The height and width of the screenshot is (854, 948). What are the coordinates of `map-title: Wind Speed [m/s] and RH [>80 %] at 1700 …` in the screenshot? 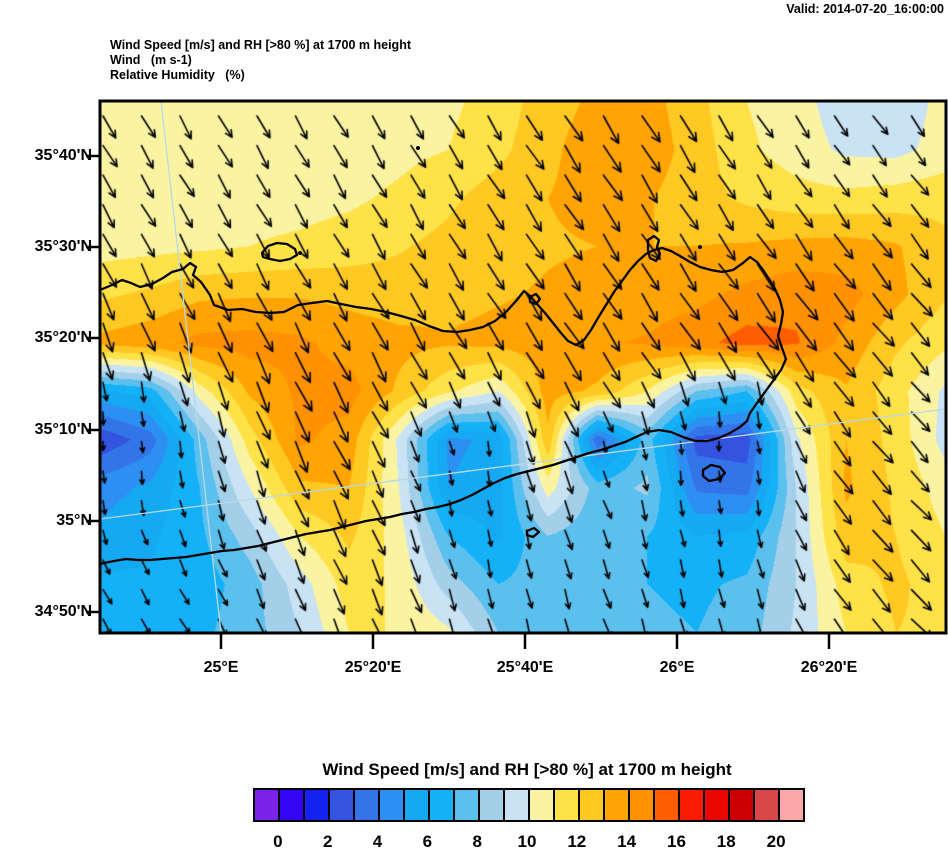 It's located at (260, 45).